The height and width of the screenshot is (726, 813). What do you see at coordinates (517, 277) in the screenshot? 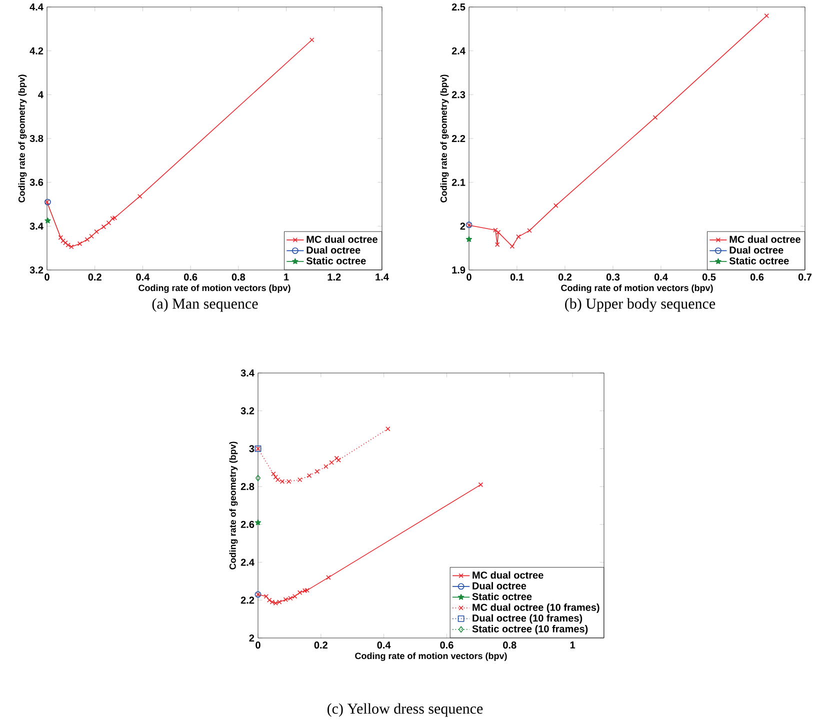
I see `x-tick-label: 0.1` at bounding box center [517, 277].